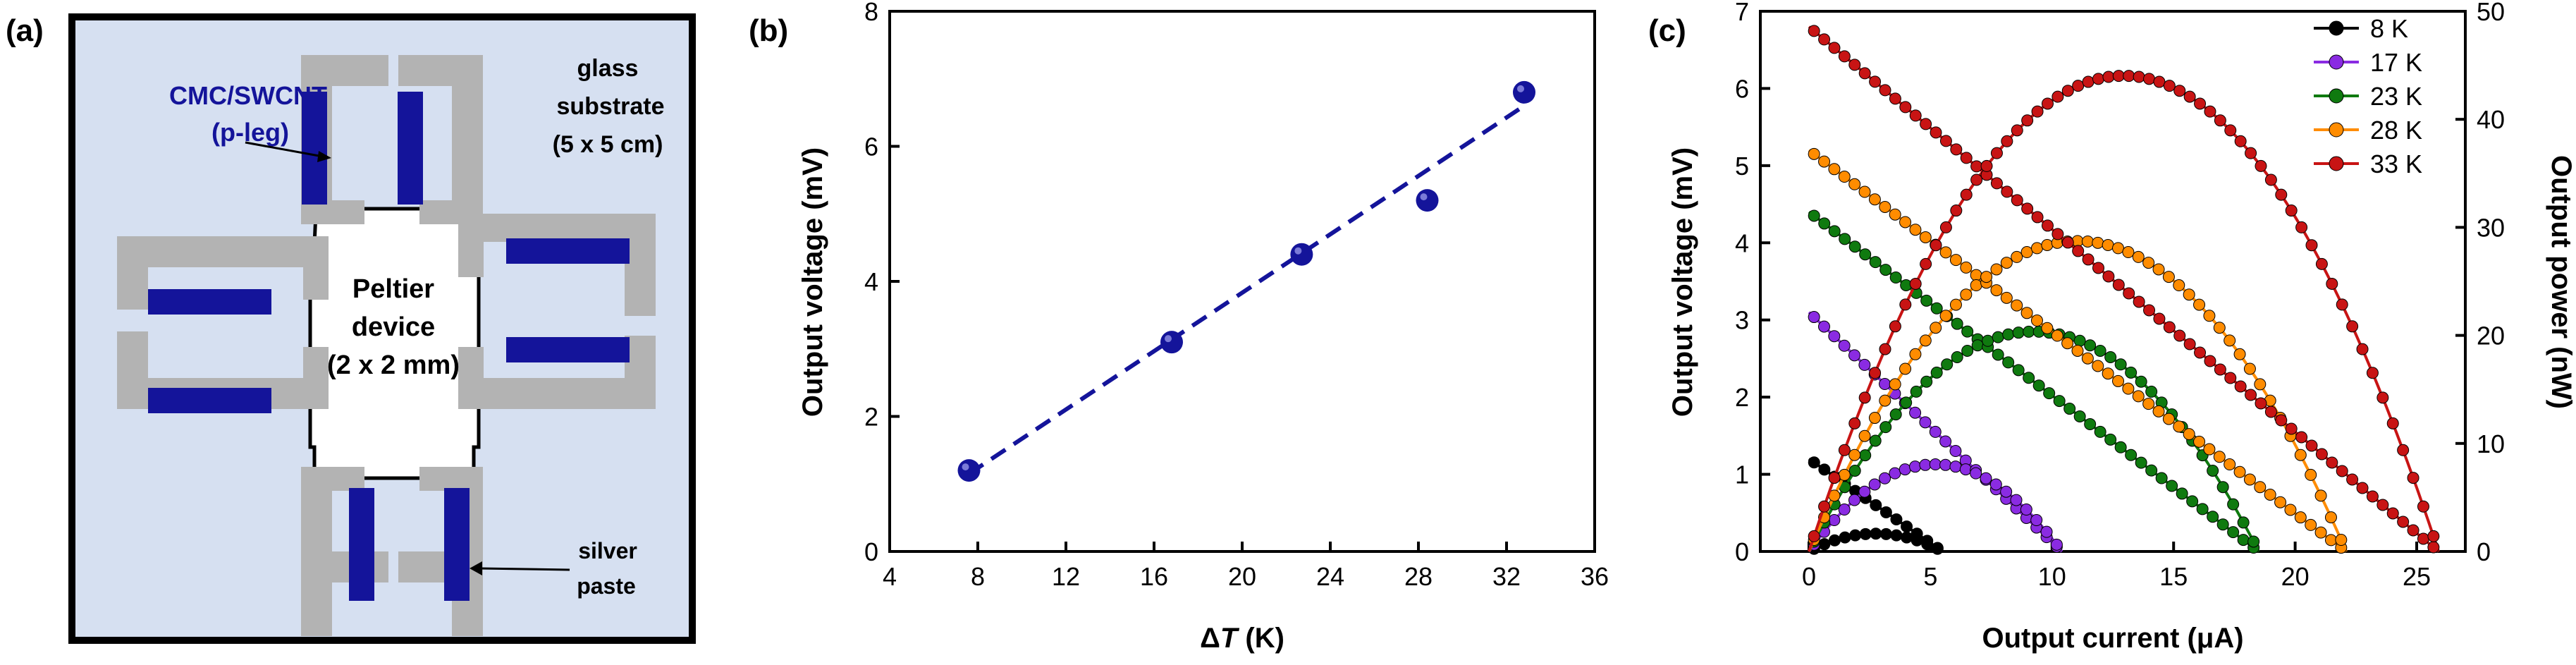 The width and height of the screenshot is (2576, 665). What do you see at coordinates (2389, 28) in the screenshot?
I see `panel-c-legend-label: 8 K` at bounding box center [2389, 28].